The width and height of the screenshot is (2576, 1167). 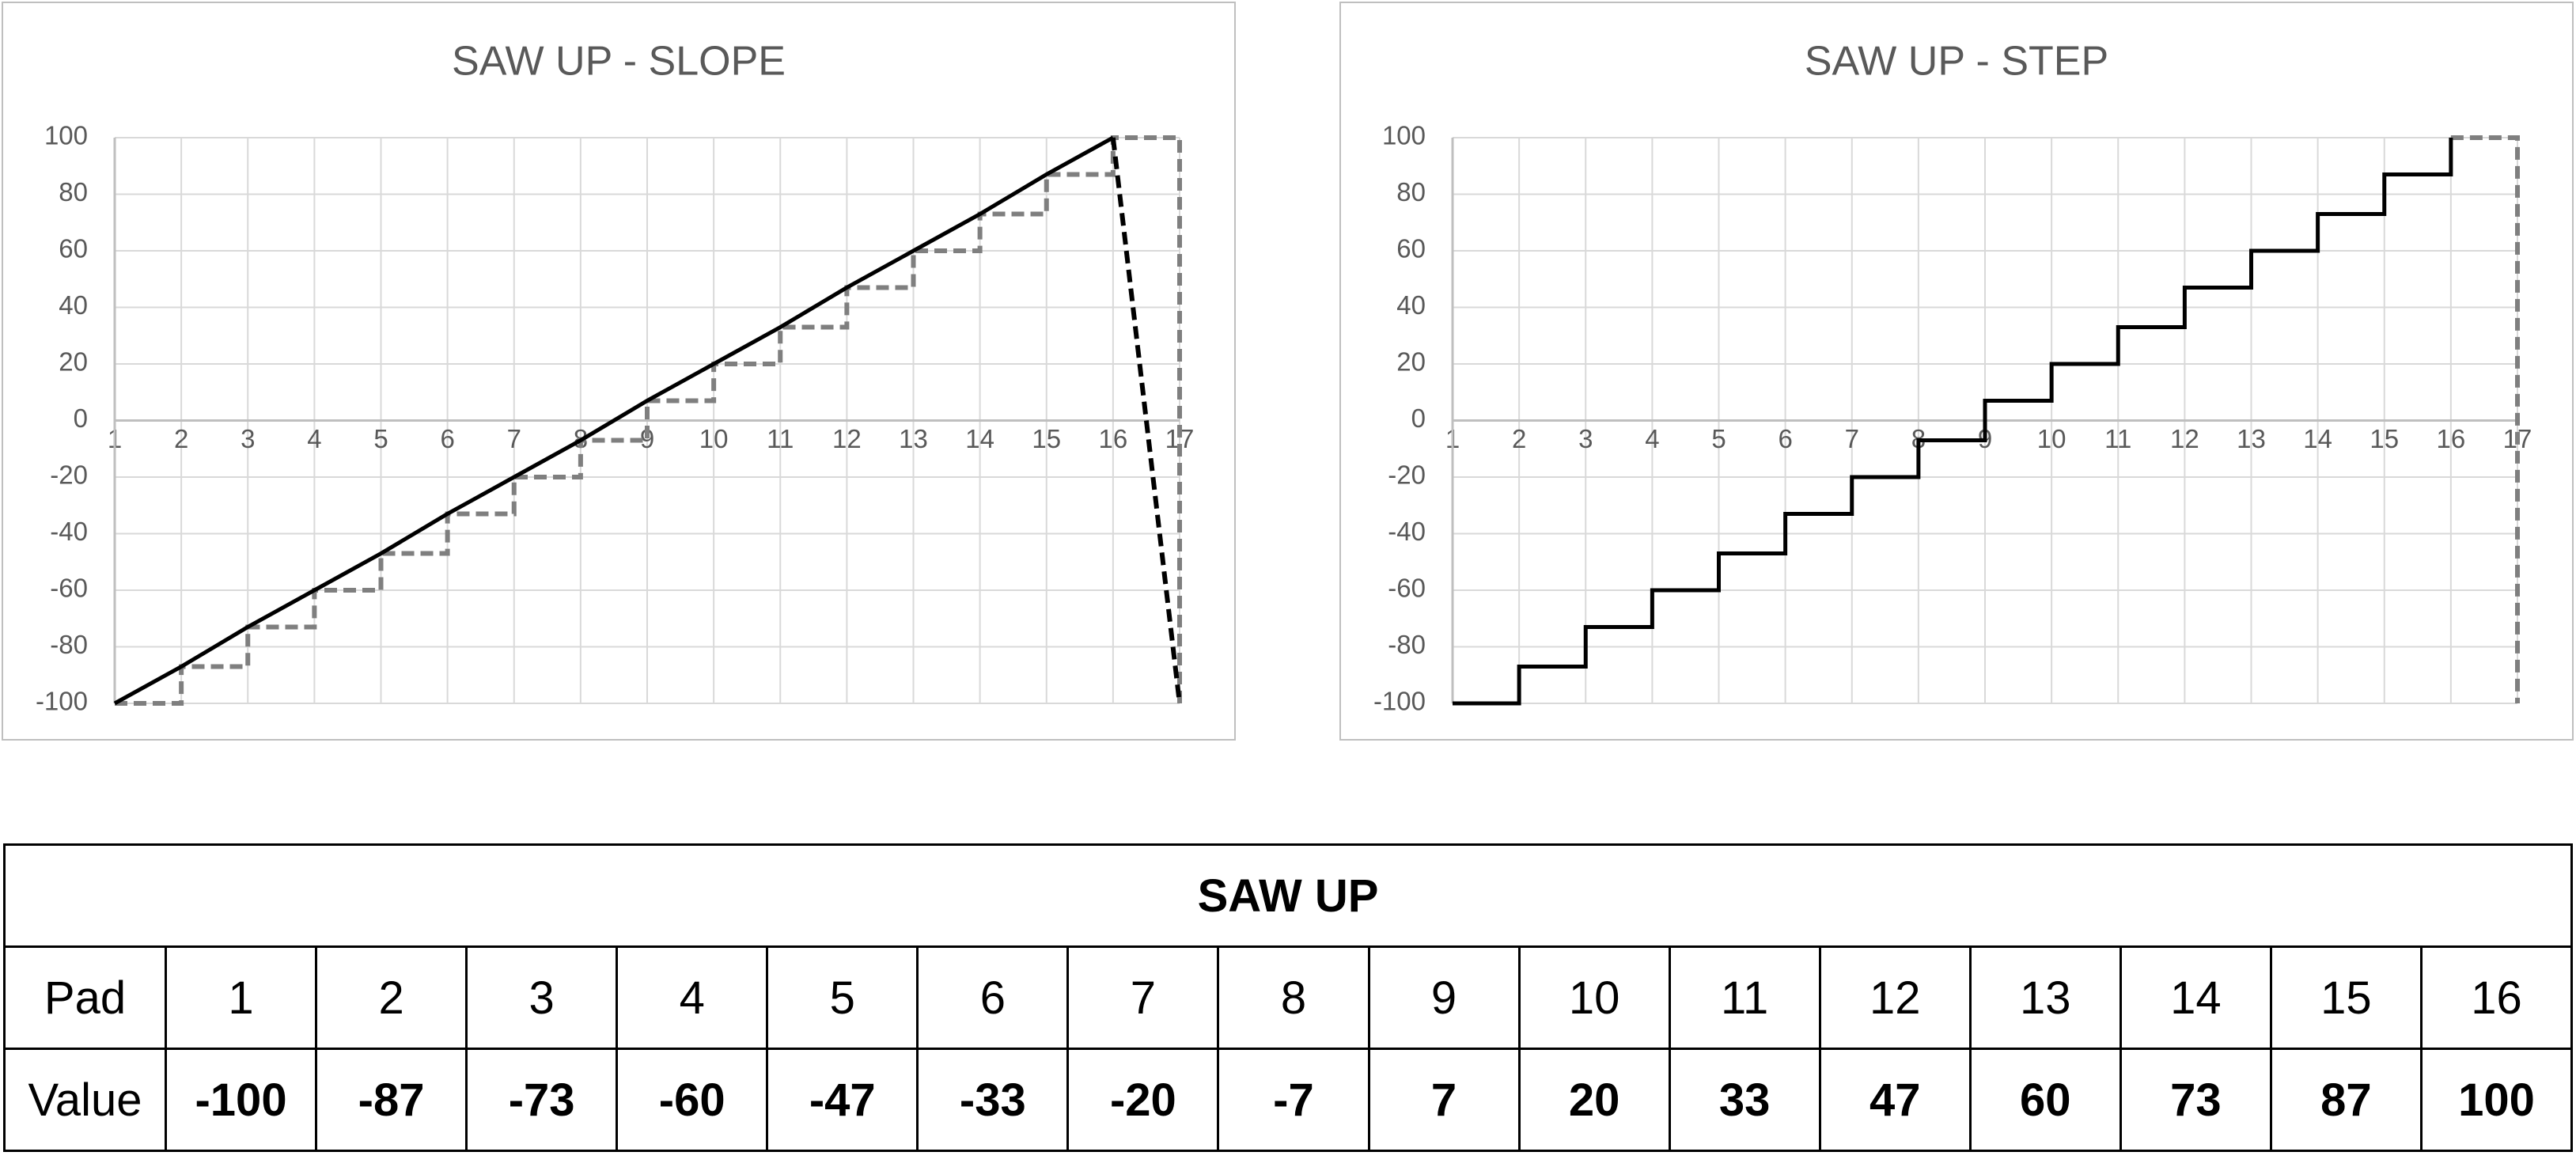 What do you see at coordinates (842, 1100) in the screenshot?
I see `cell: -47` at bounding box center [842, 1100].